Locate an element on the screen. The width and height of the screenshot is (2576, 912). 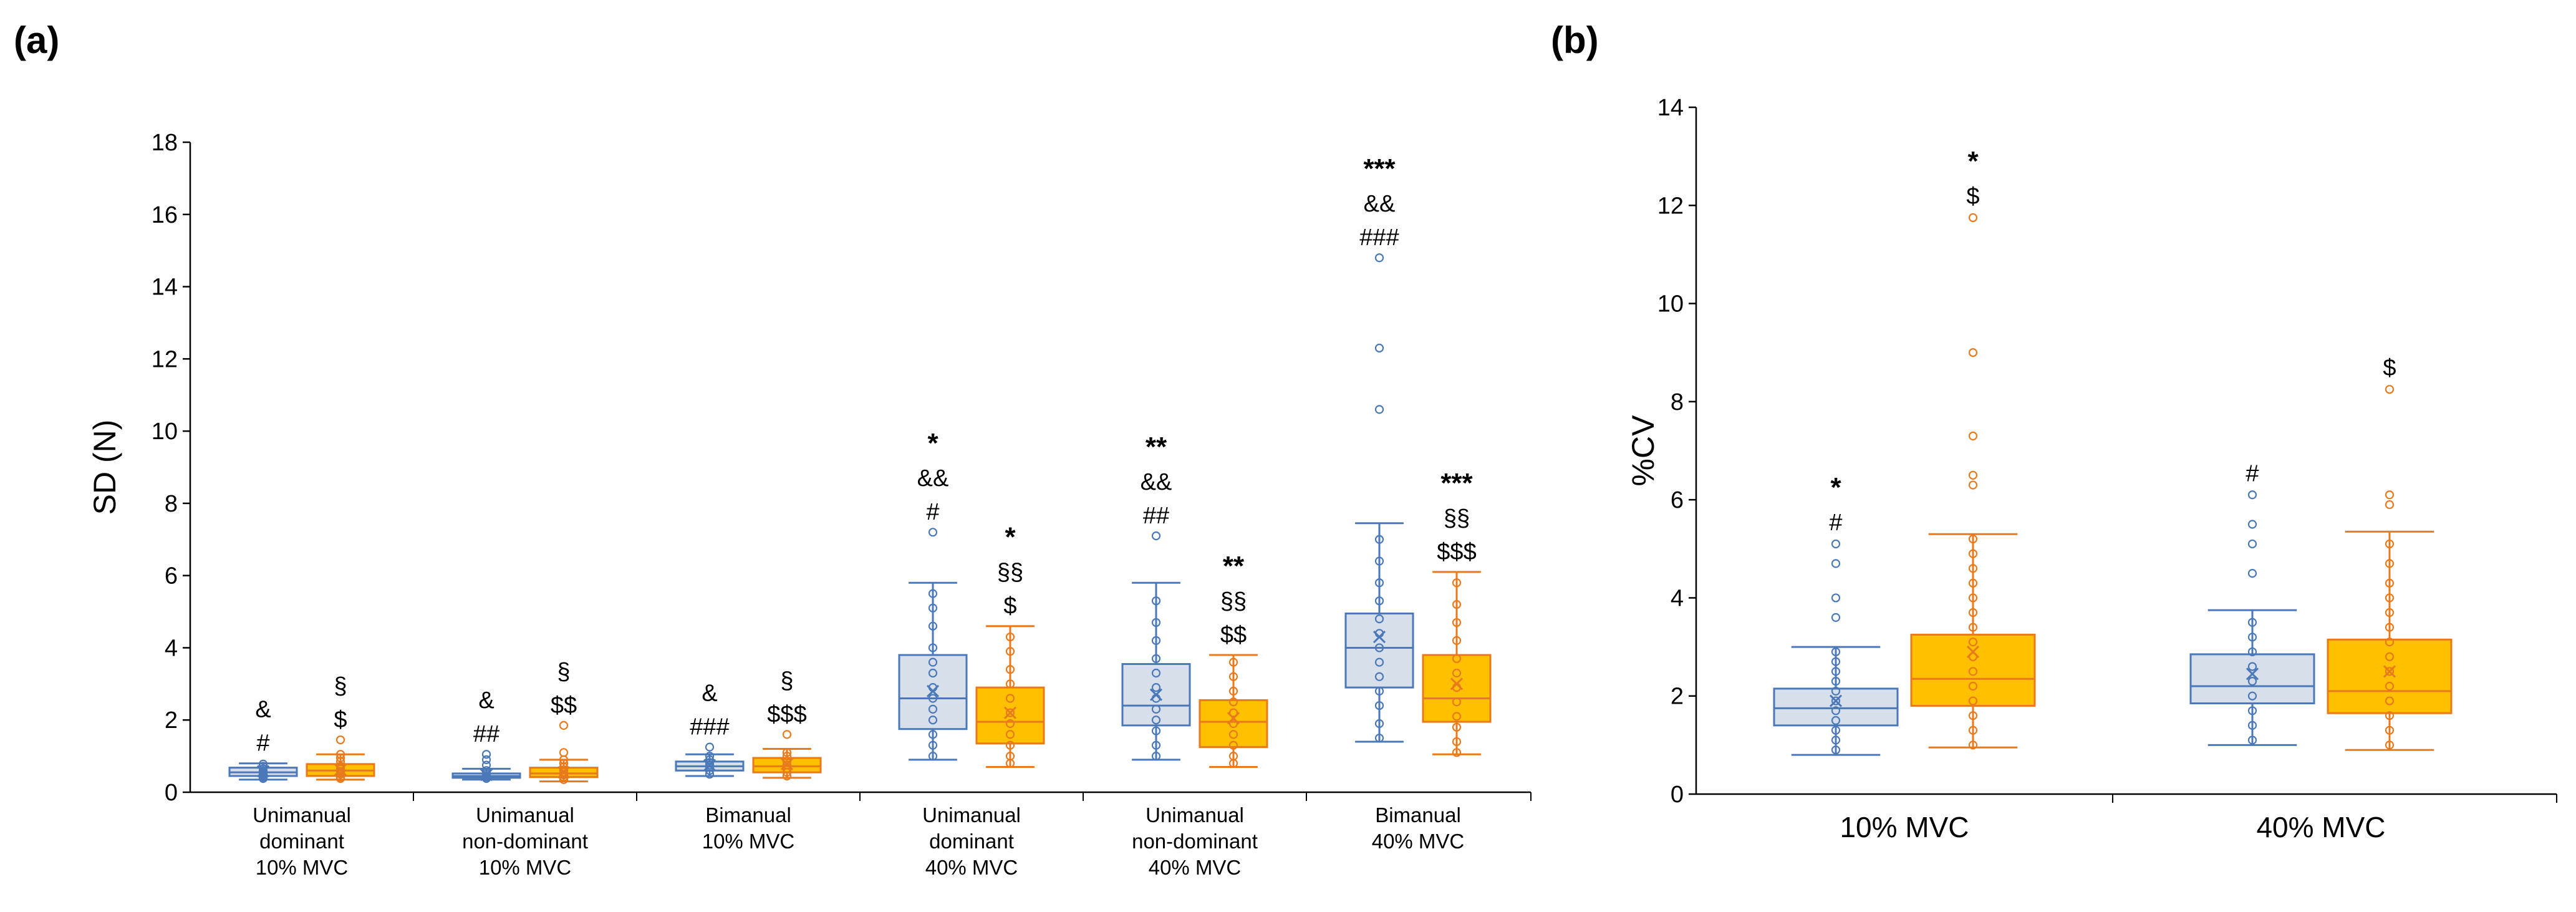
box-series-1: * && # is located at coordinates (933, 594).